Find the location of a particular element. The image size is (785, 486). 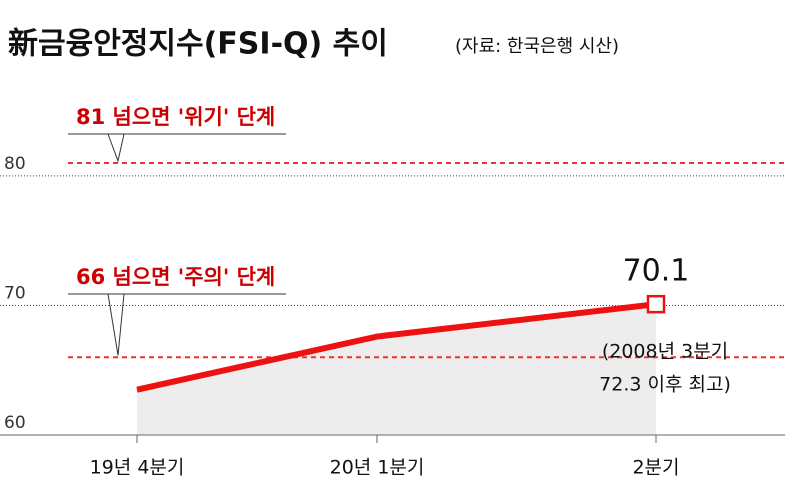

value-label: 70.1 is located at coordinates (656, 271).